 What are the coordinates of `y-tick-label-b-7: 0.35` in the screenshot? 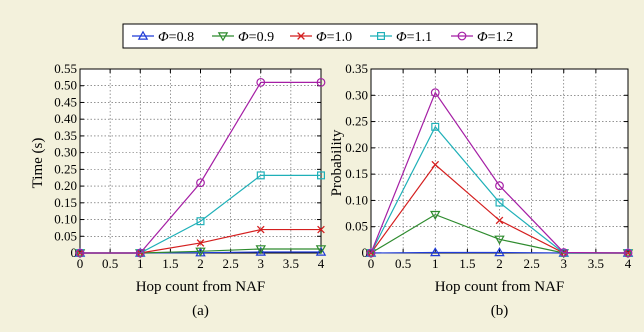 It's located at (356, 68).